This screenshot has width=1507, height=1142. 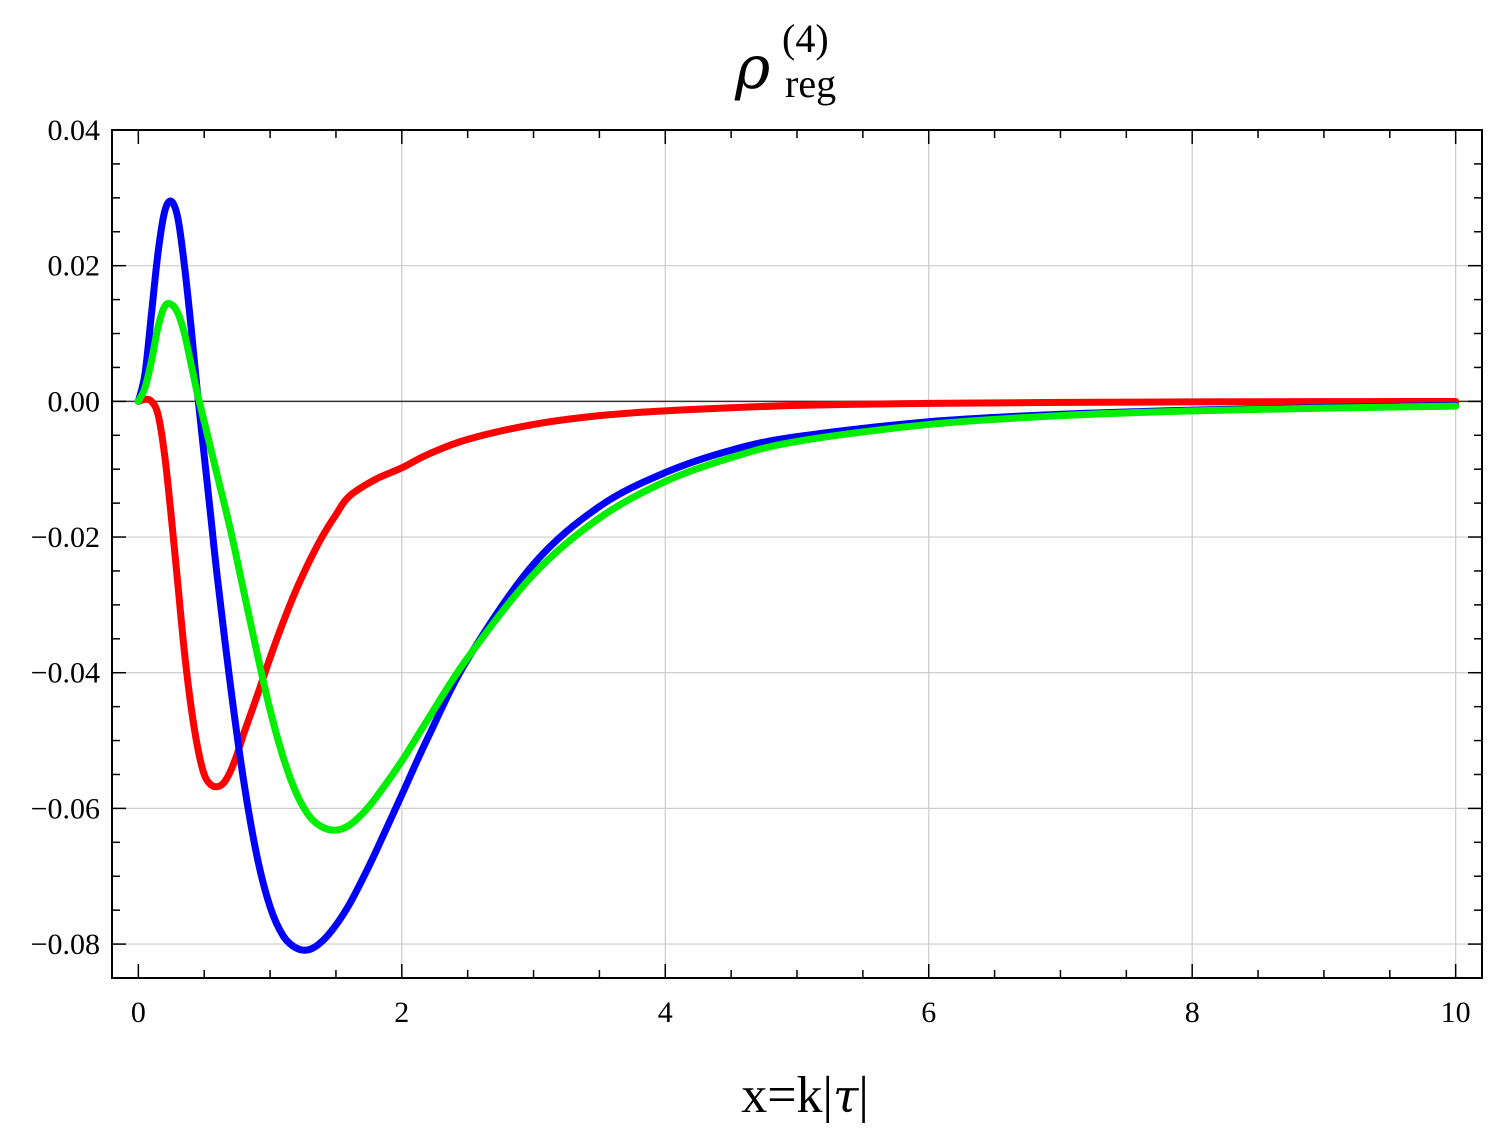 I want to click on title-superscript: (4), so click(x=805, y=38).